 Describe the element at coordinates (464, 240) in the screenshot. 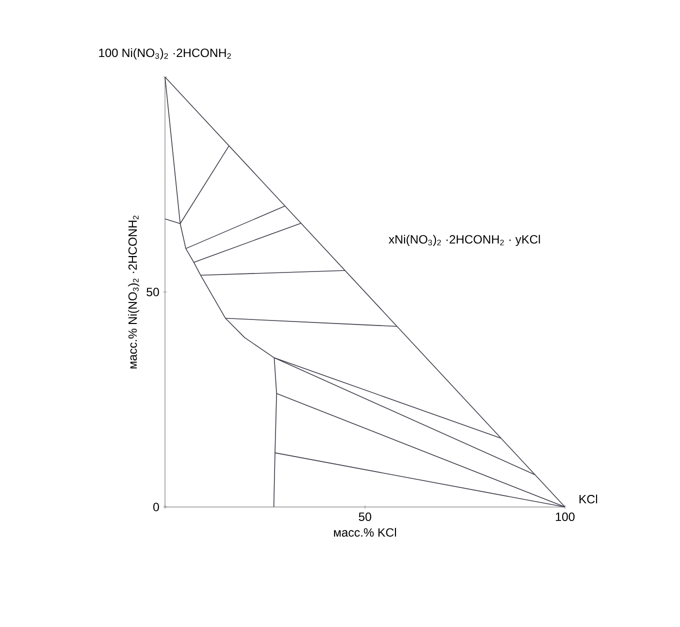

I see `annotation: xNi(NO$_{3}$)$_{2}$ ·2HCONH$_{2}$ · yKCl` at that location.